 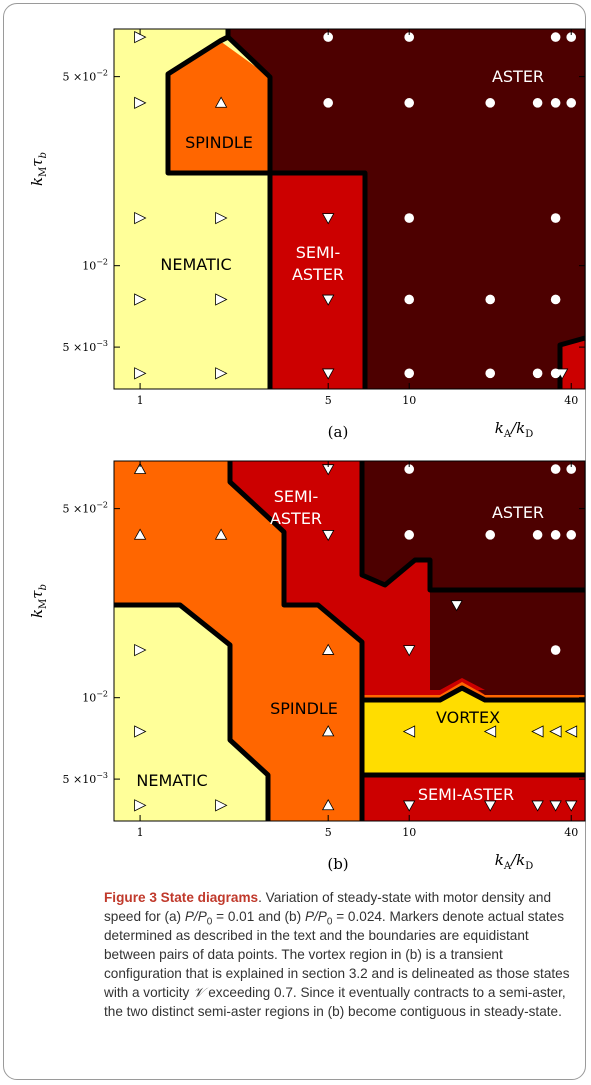 I want to click on label-vortex-b: VORTEX, so click(x=468, y=717).